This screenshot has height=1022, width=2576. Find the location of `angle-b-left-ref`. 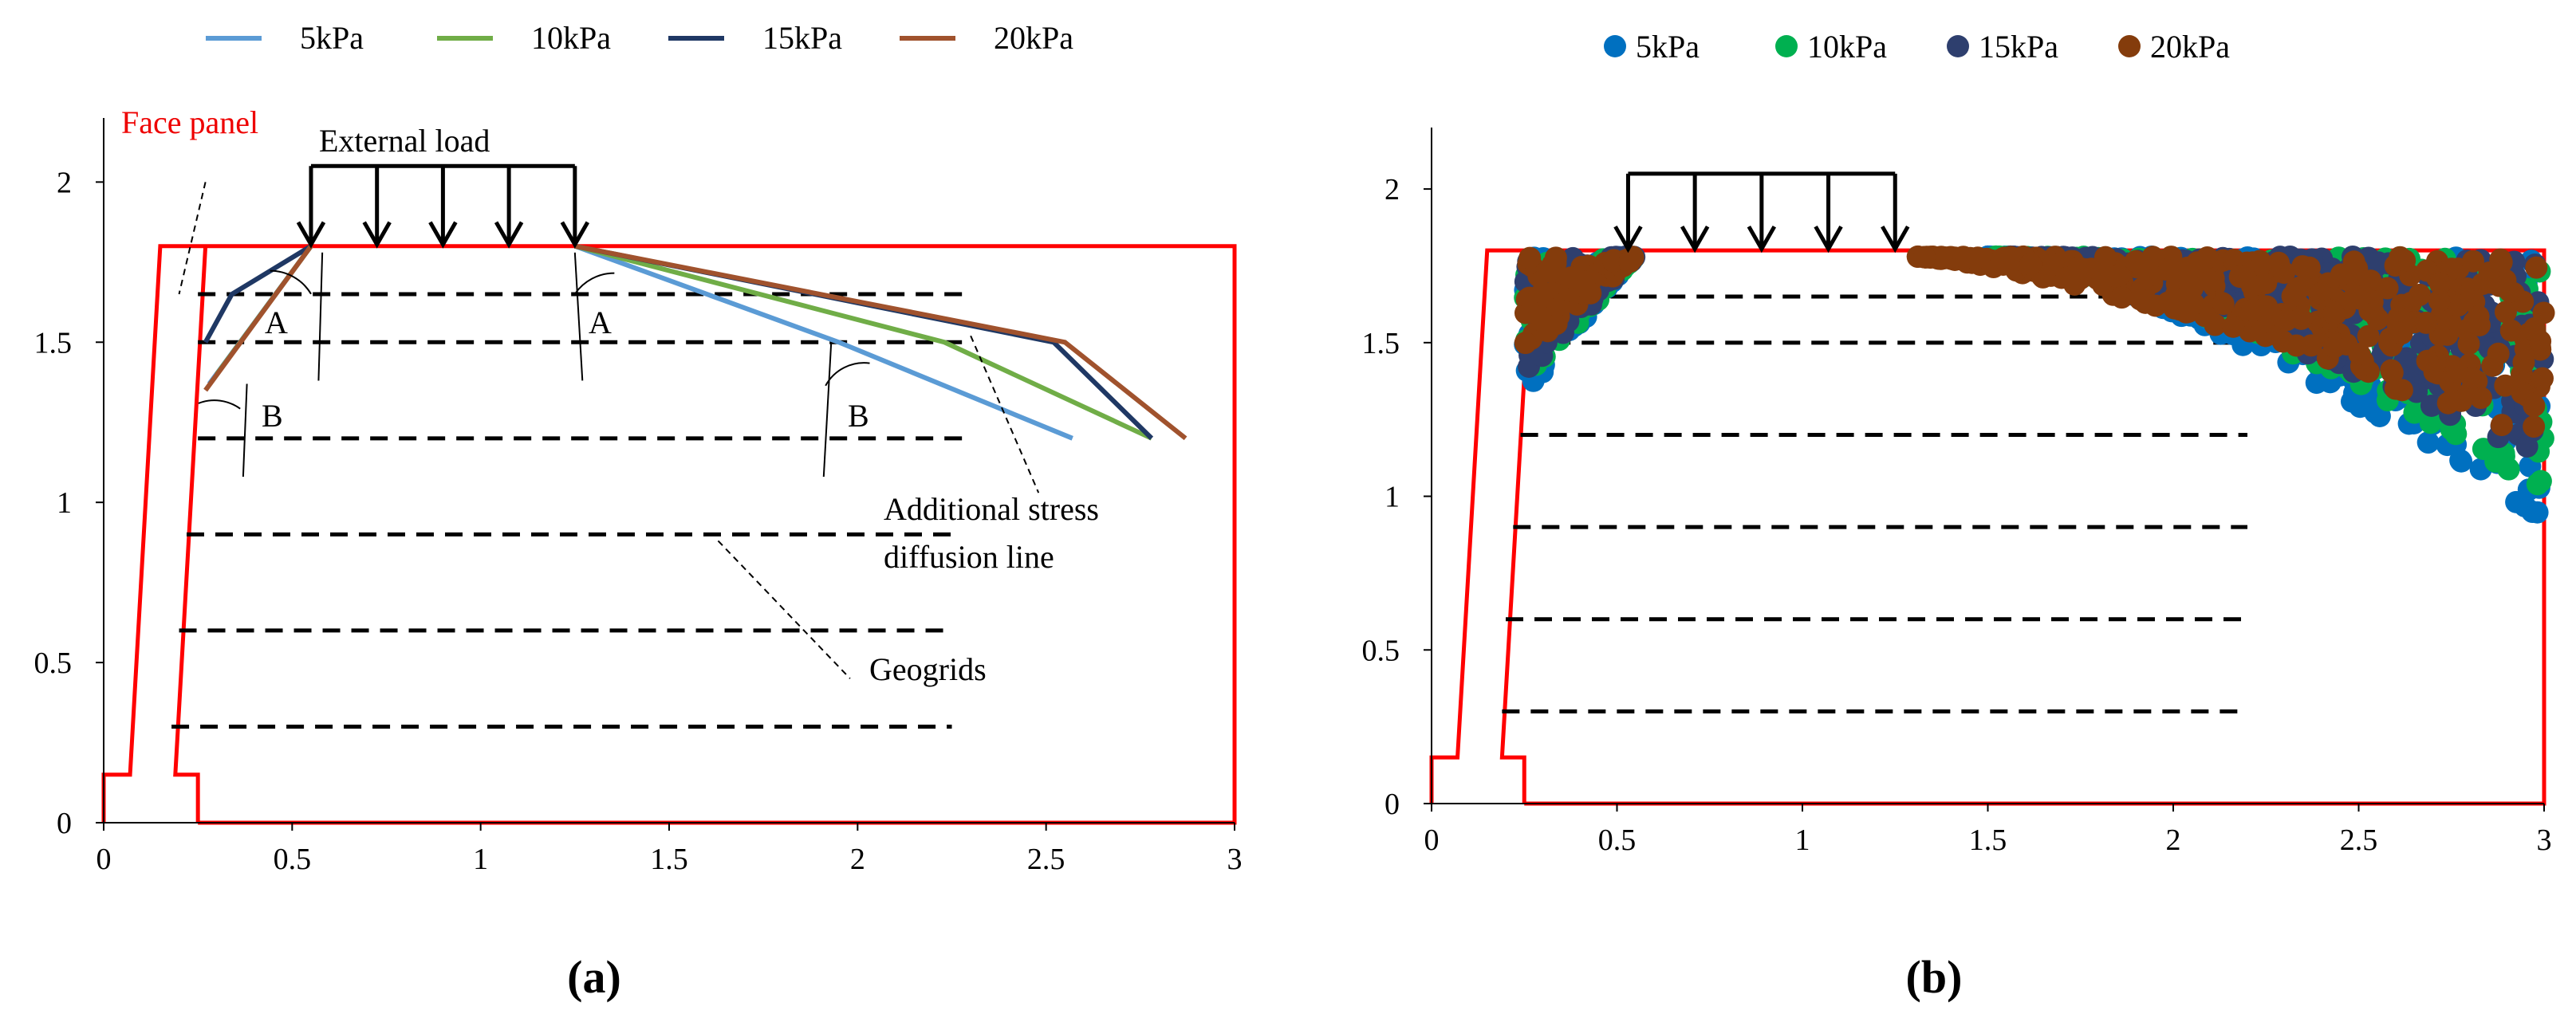

angle-b-left-ref is located at coordinates (245, 430).